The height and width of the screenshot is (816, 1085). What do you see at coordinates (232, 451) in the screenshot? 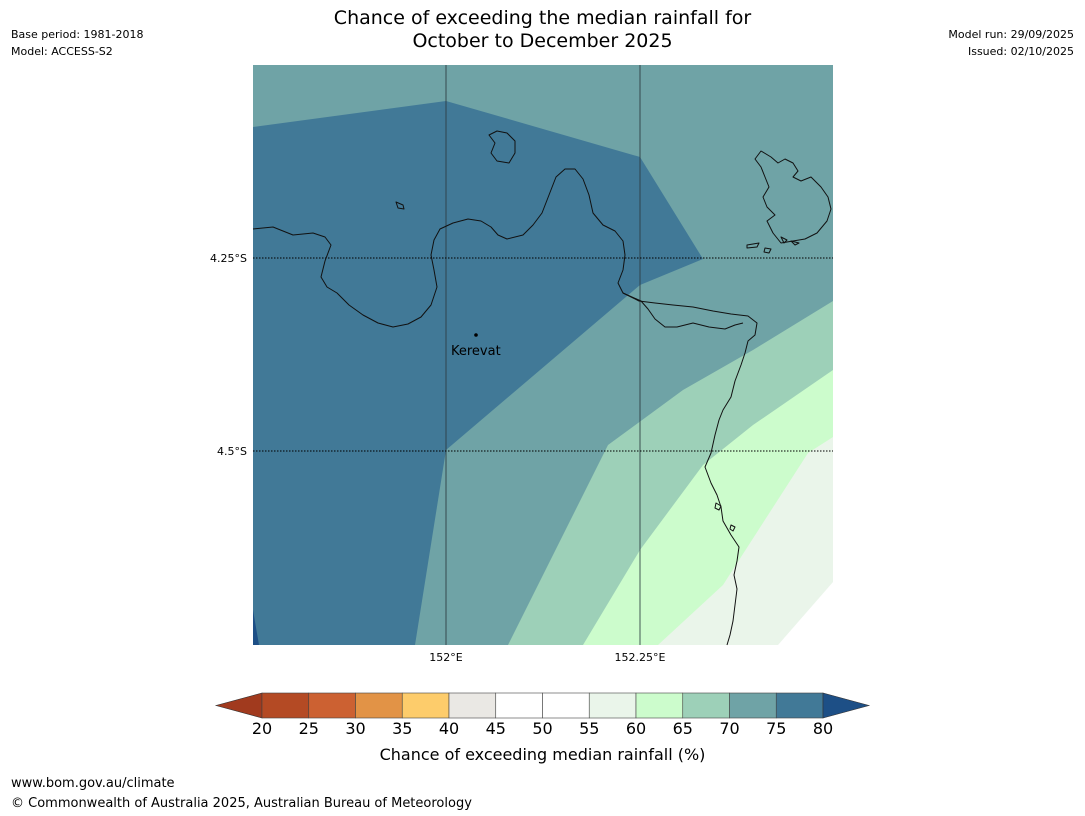
I see `lat-label: 4.5°S` at bounding box center [232, 451].